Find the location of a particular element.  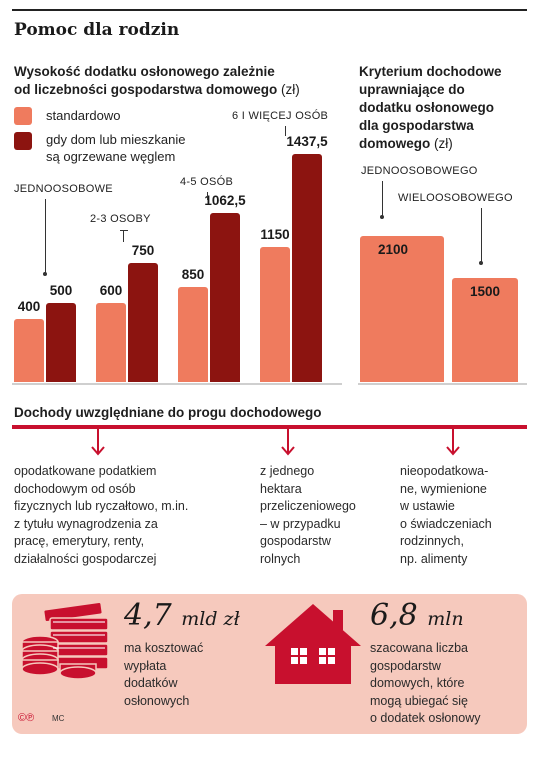

value-label: 1062,5 is located at coordinates (225, 200).